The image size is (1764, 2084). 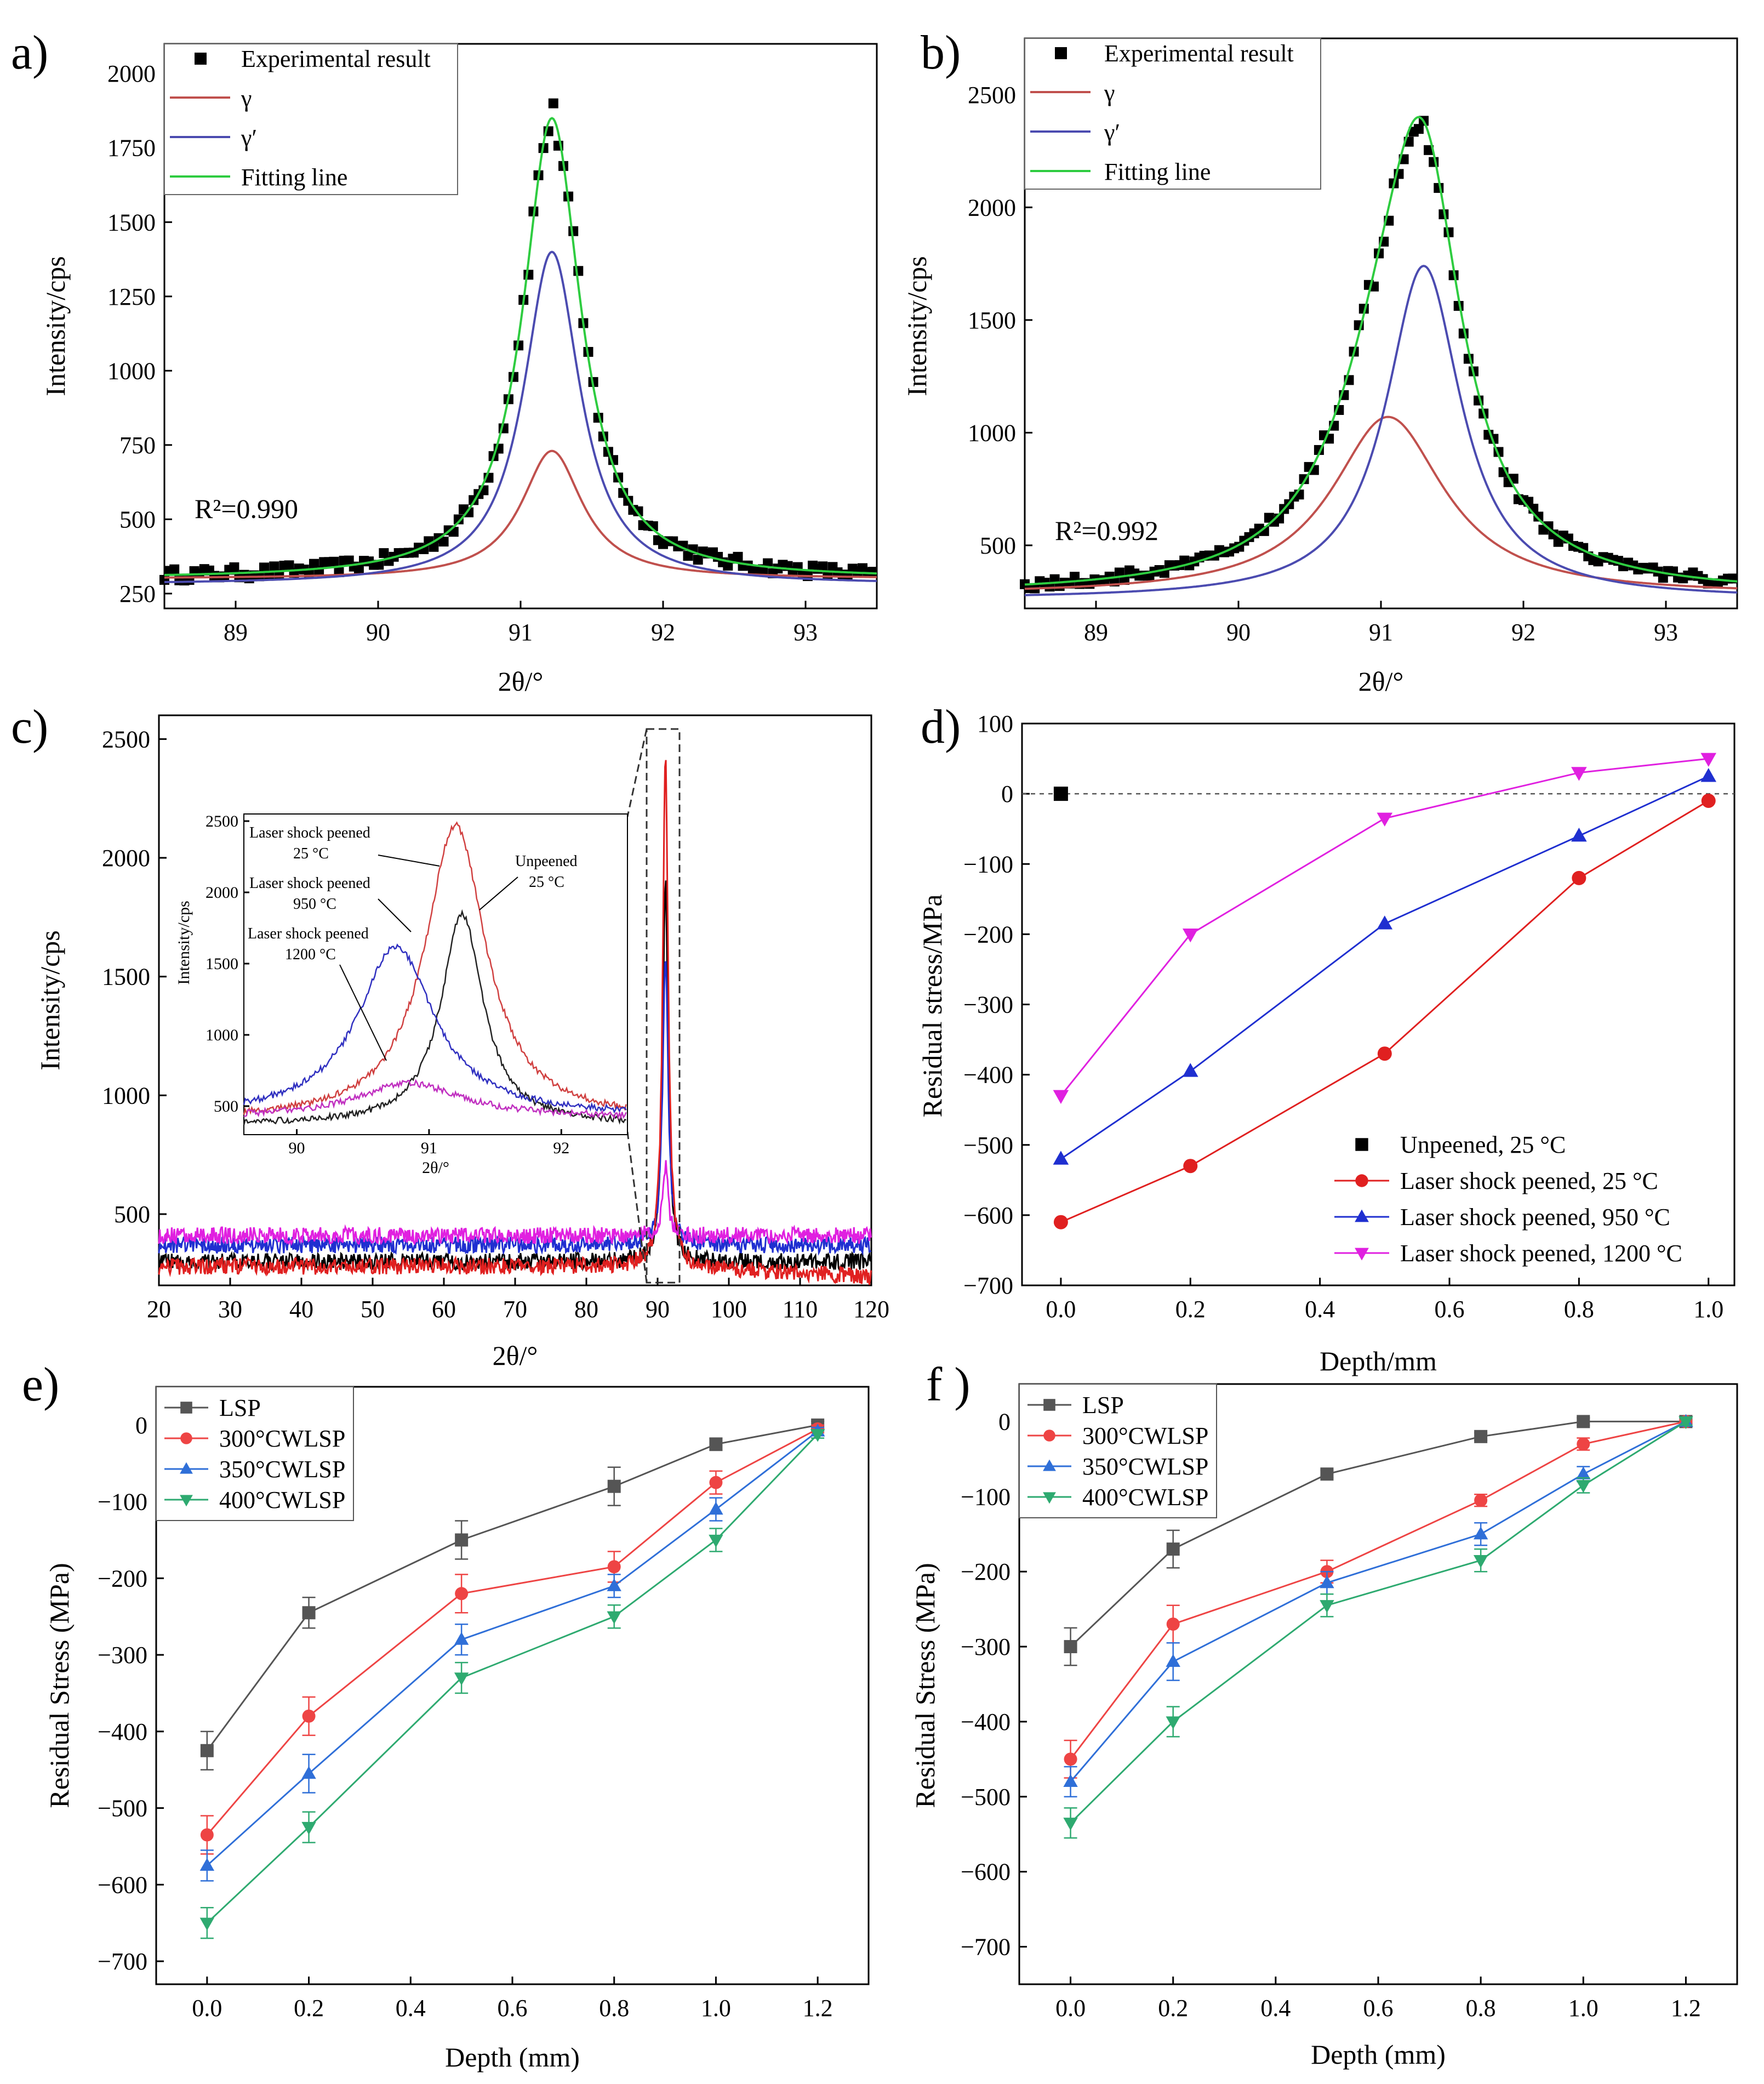 I want to click on panel-b-xticks: 89 90 91 92 93, so click(x=1381, y=623).